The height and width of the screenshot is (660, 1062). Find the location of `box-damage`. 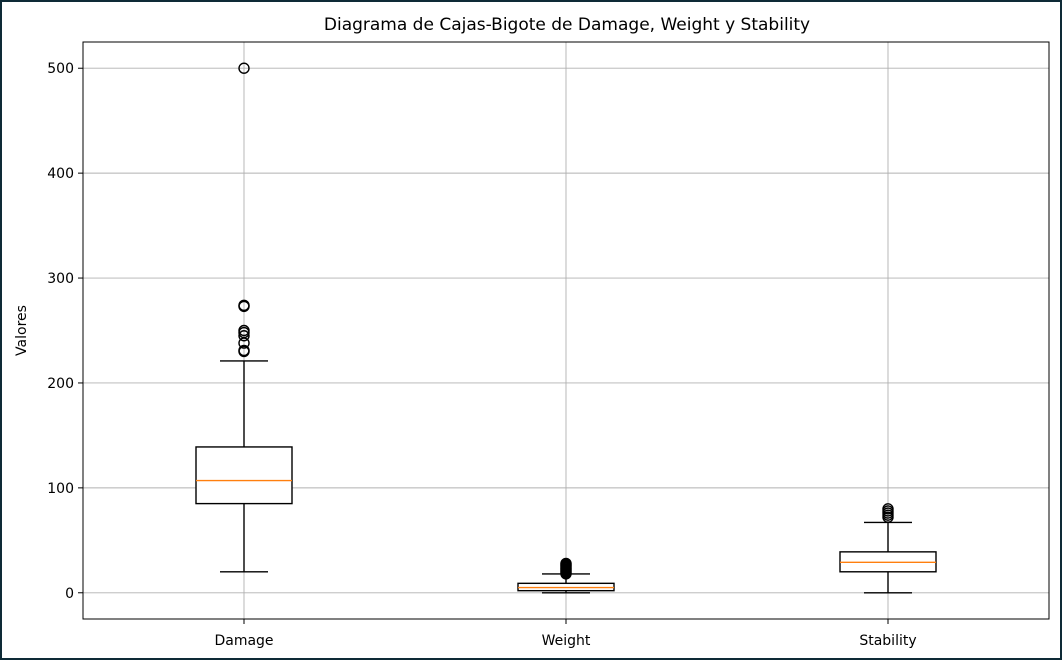

box-damage is located at coordinates (244, 317).